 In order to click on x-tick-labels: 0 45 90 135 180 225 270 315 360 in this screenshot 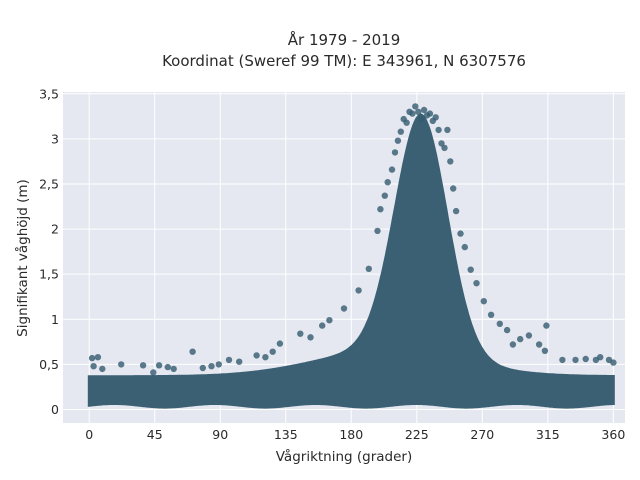, I will do `click(355, 434)`.